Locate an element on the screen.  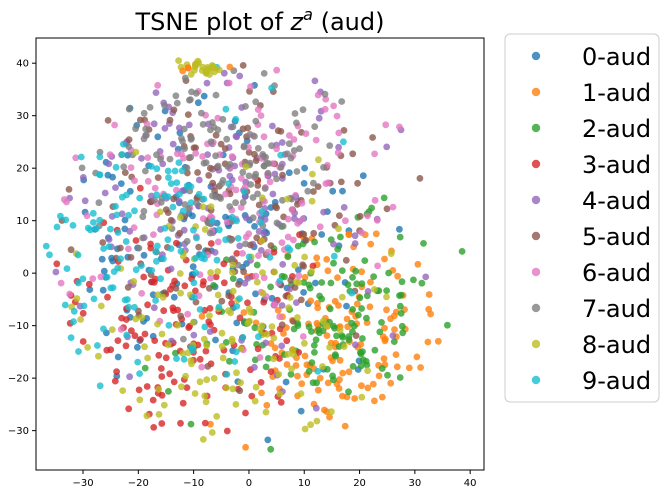
legend-marker is located at coordinates (536, 92).